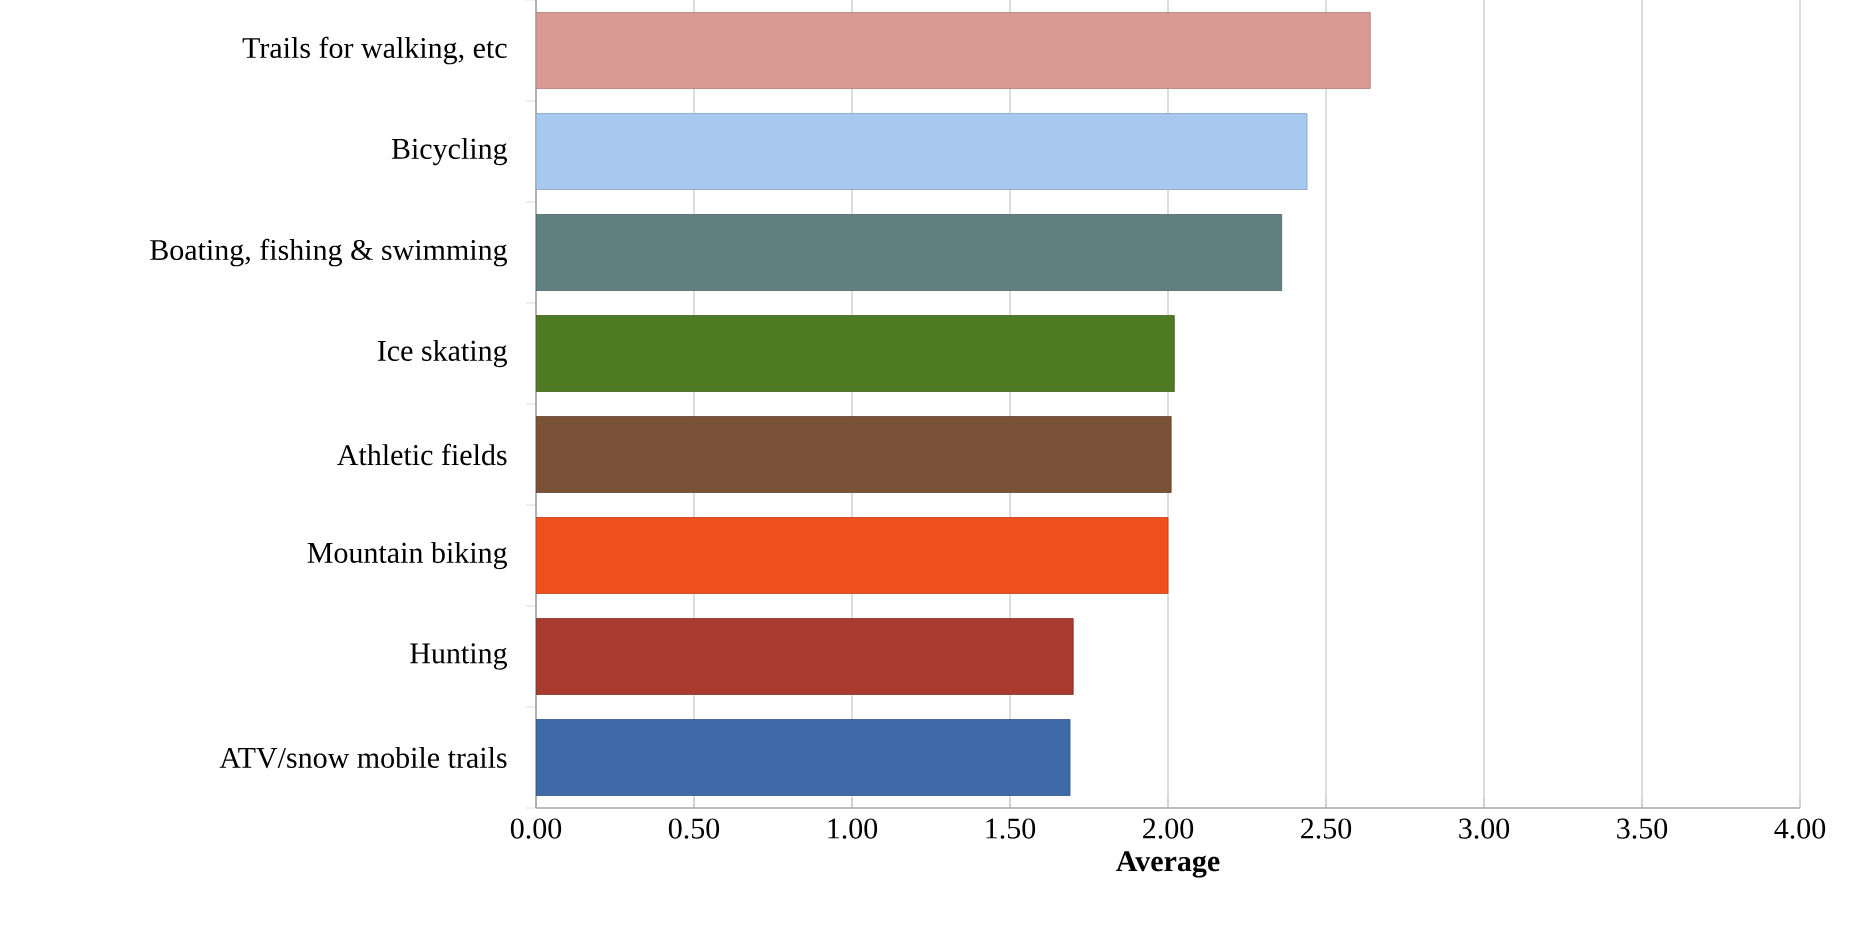 The image size is (1856, 942). Describe the element at coordinates (1484, 828) in the screenshot. I see `x-tick-label: 3.00` at that location.